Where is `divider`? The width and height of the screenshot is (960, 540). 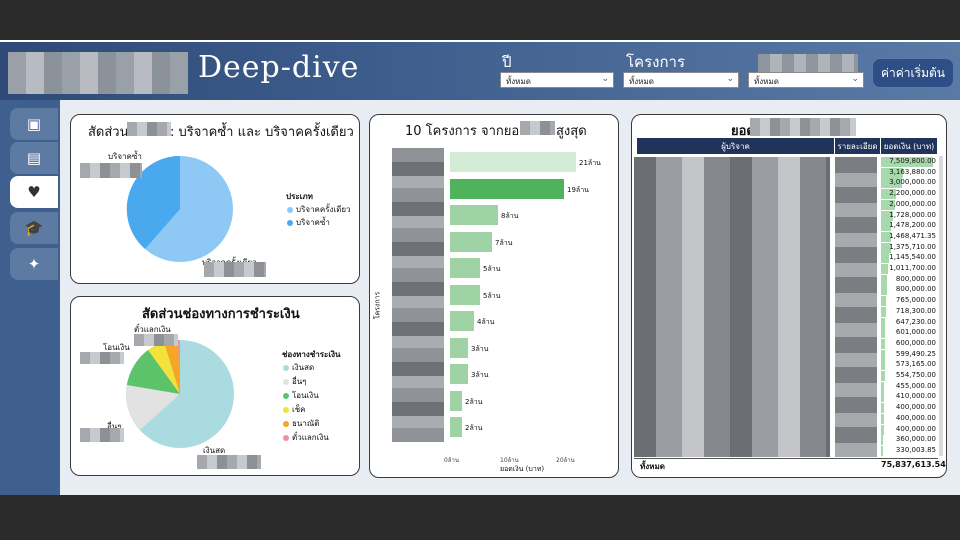 divider is located at coordinates (786, 458).